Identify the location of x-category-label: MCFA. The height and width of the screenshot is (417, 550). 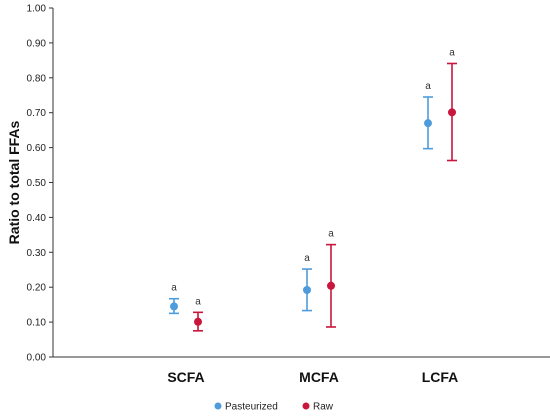
(319, 377).